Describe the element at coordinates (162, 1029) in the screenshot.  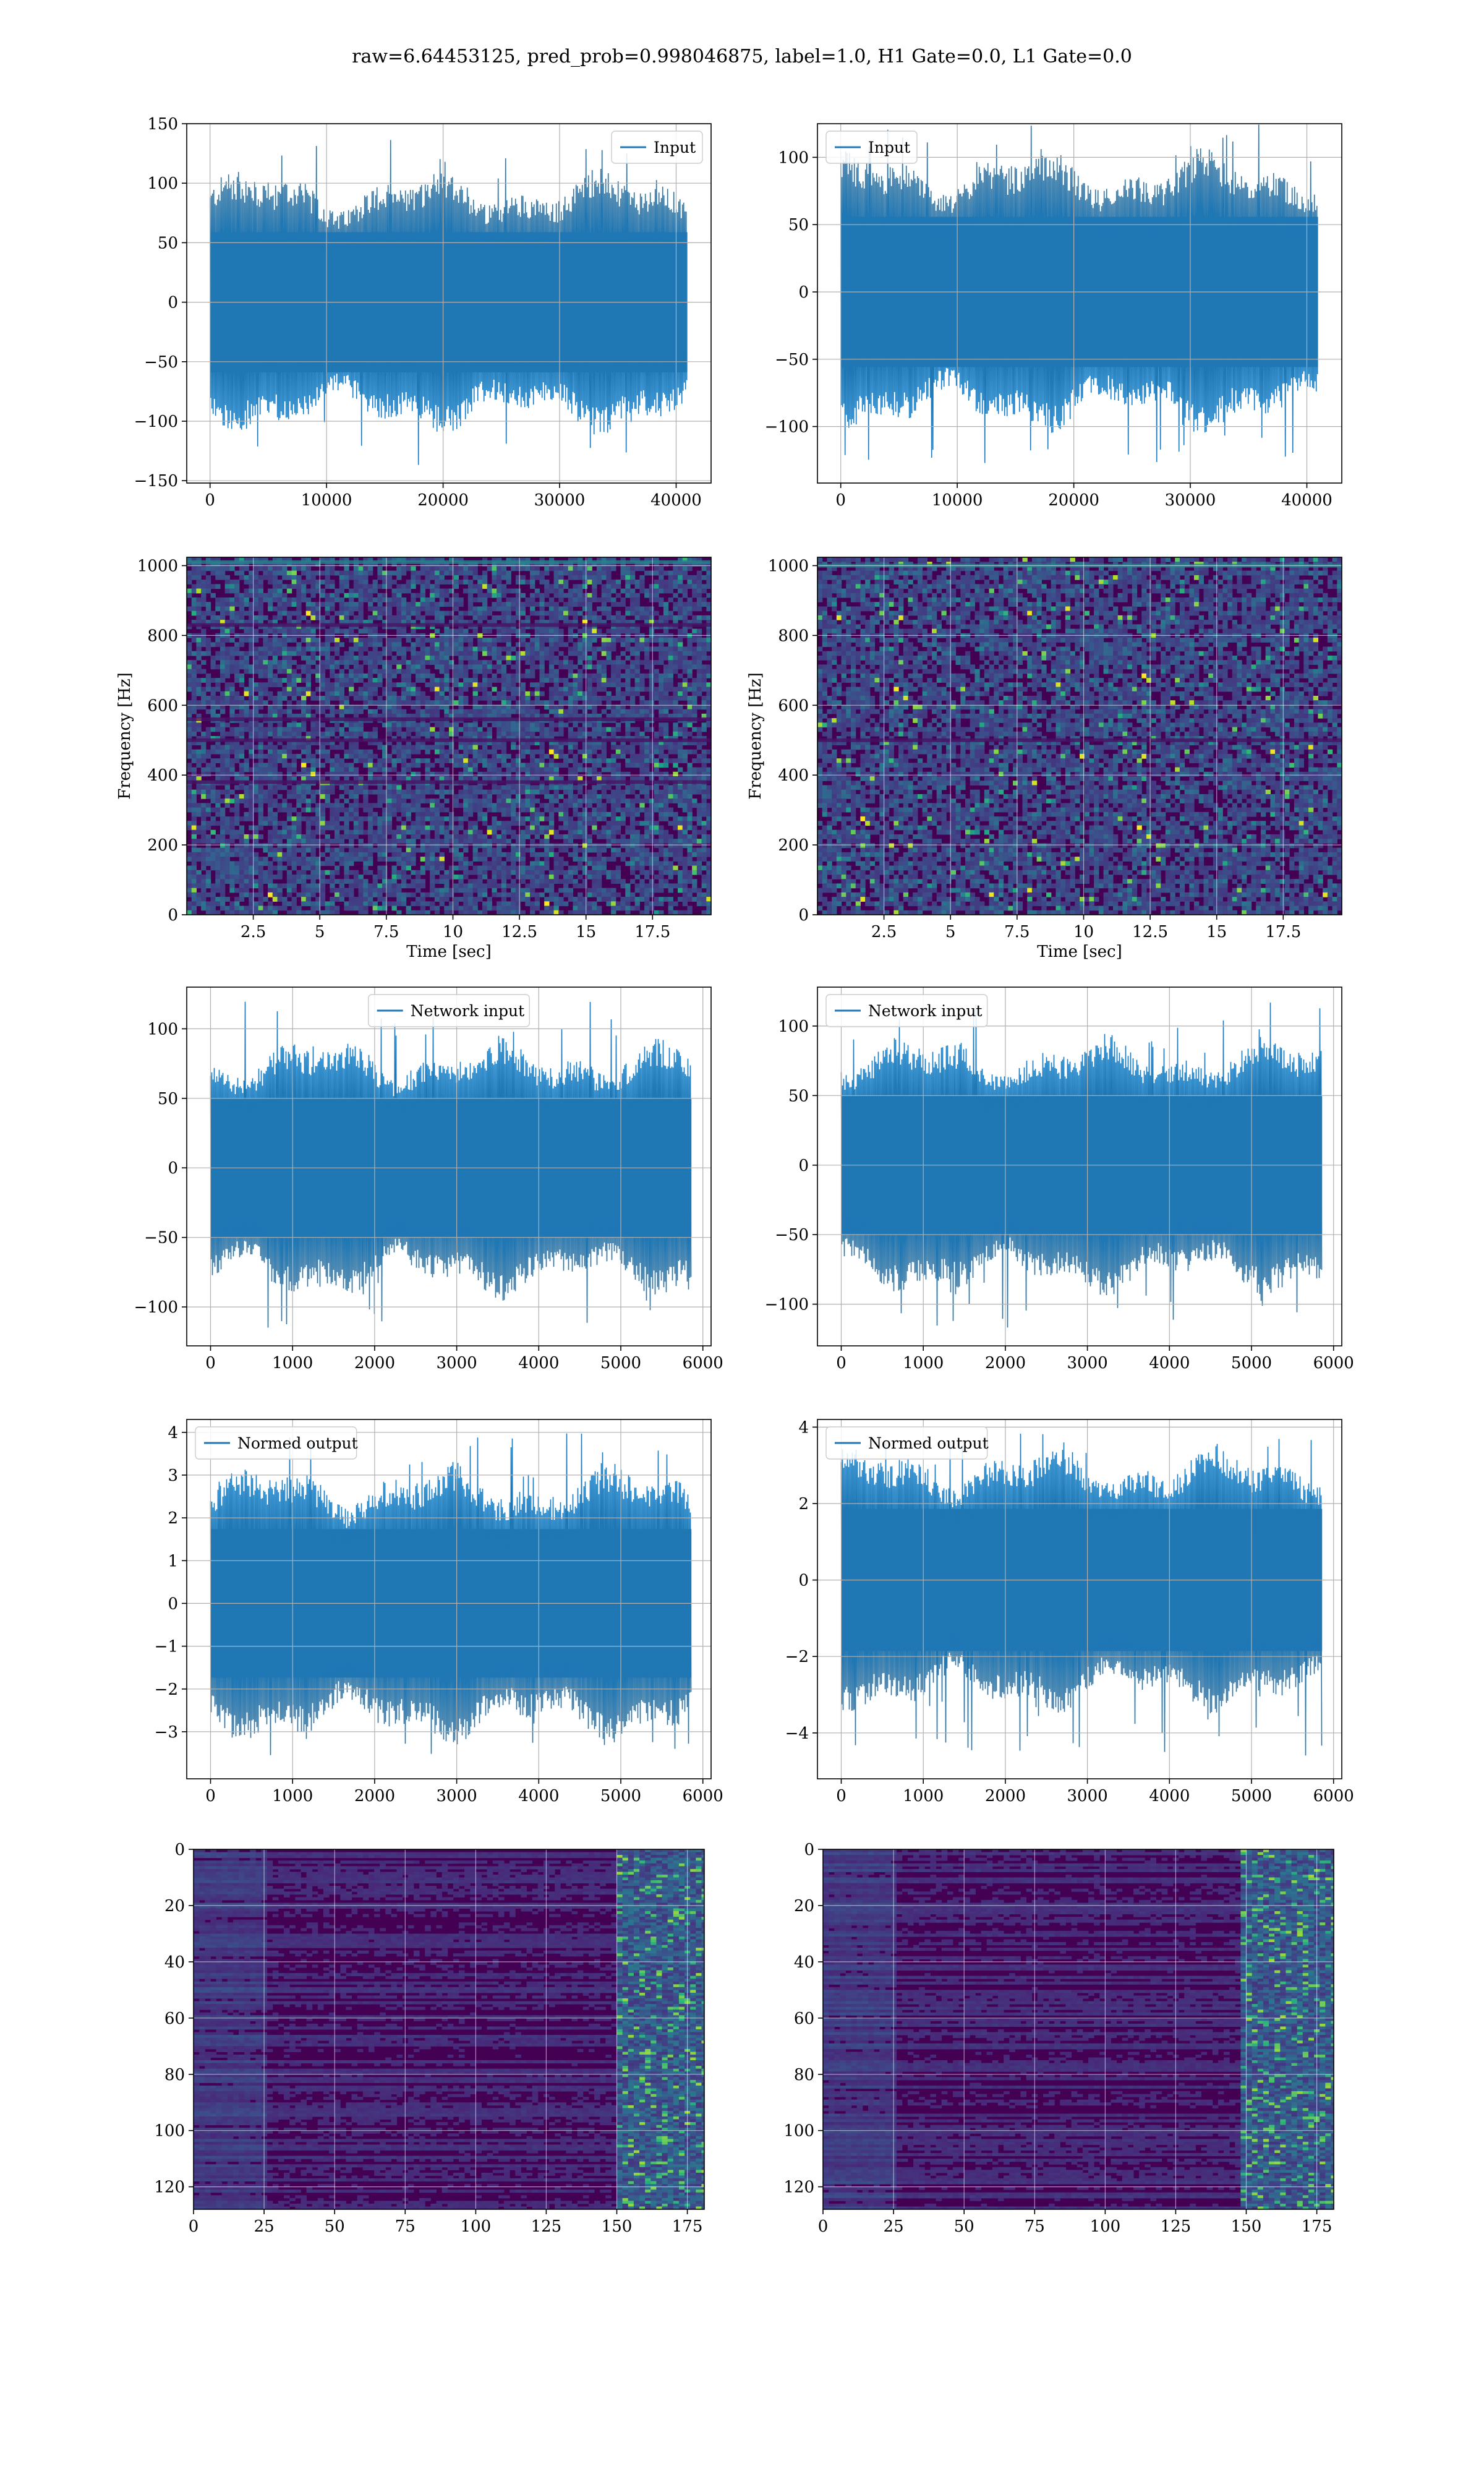
I see `netin-h1-ytick-100: 100` at that location.